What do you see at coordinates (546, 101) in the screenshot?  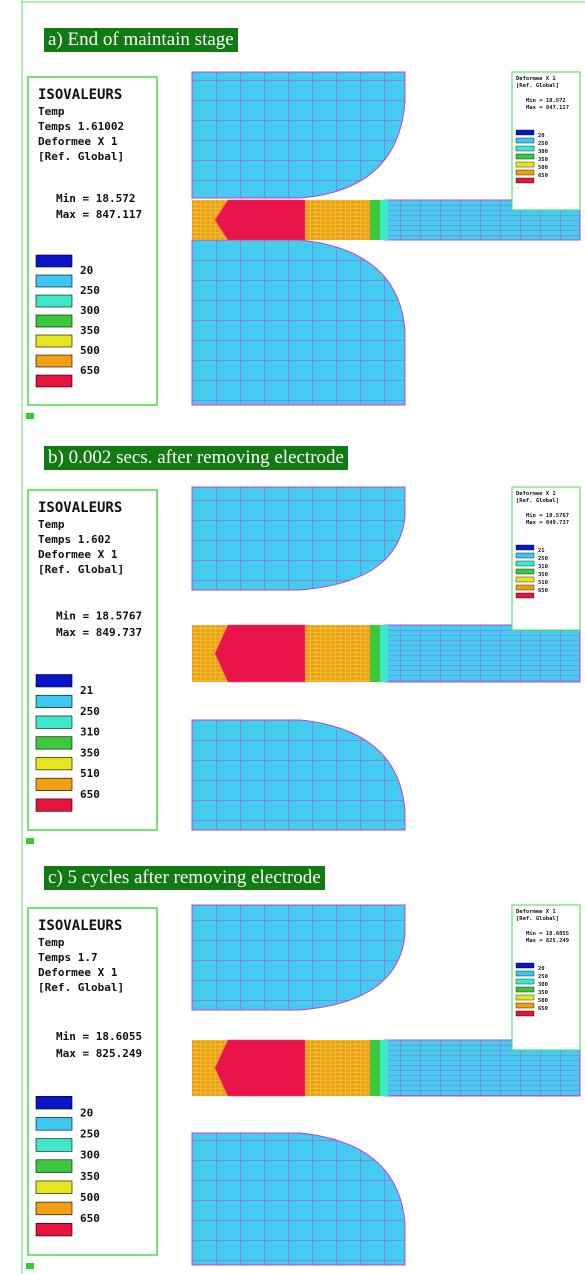 I see `inset-min: Min = 18.572` at bounding box center [546, 101].